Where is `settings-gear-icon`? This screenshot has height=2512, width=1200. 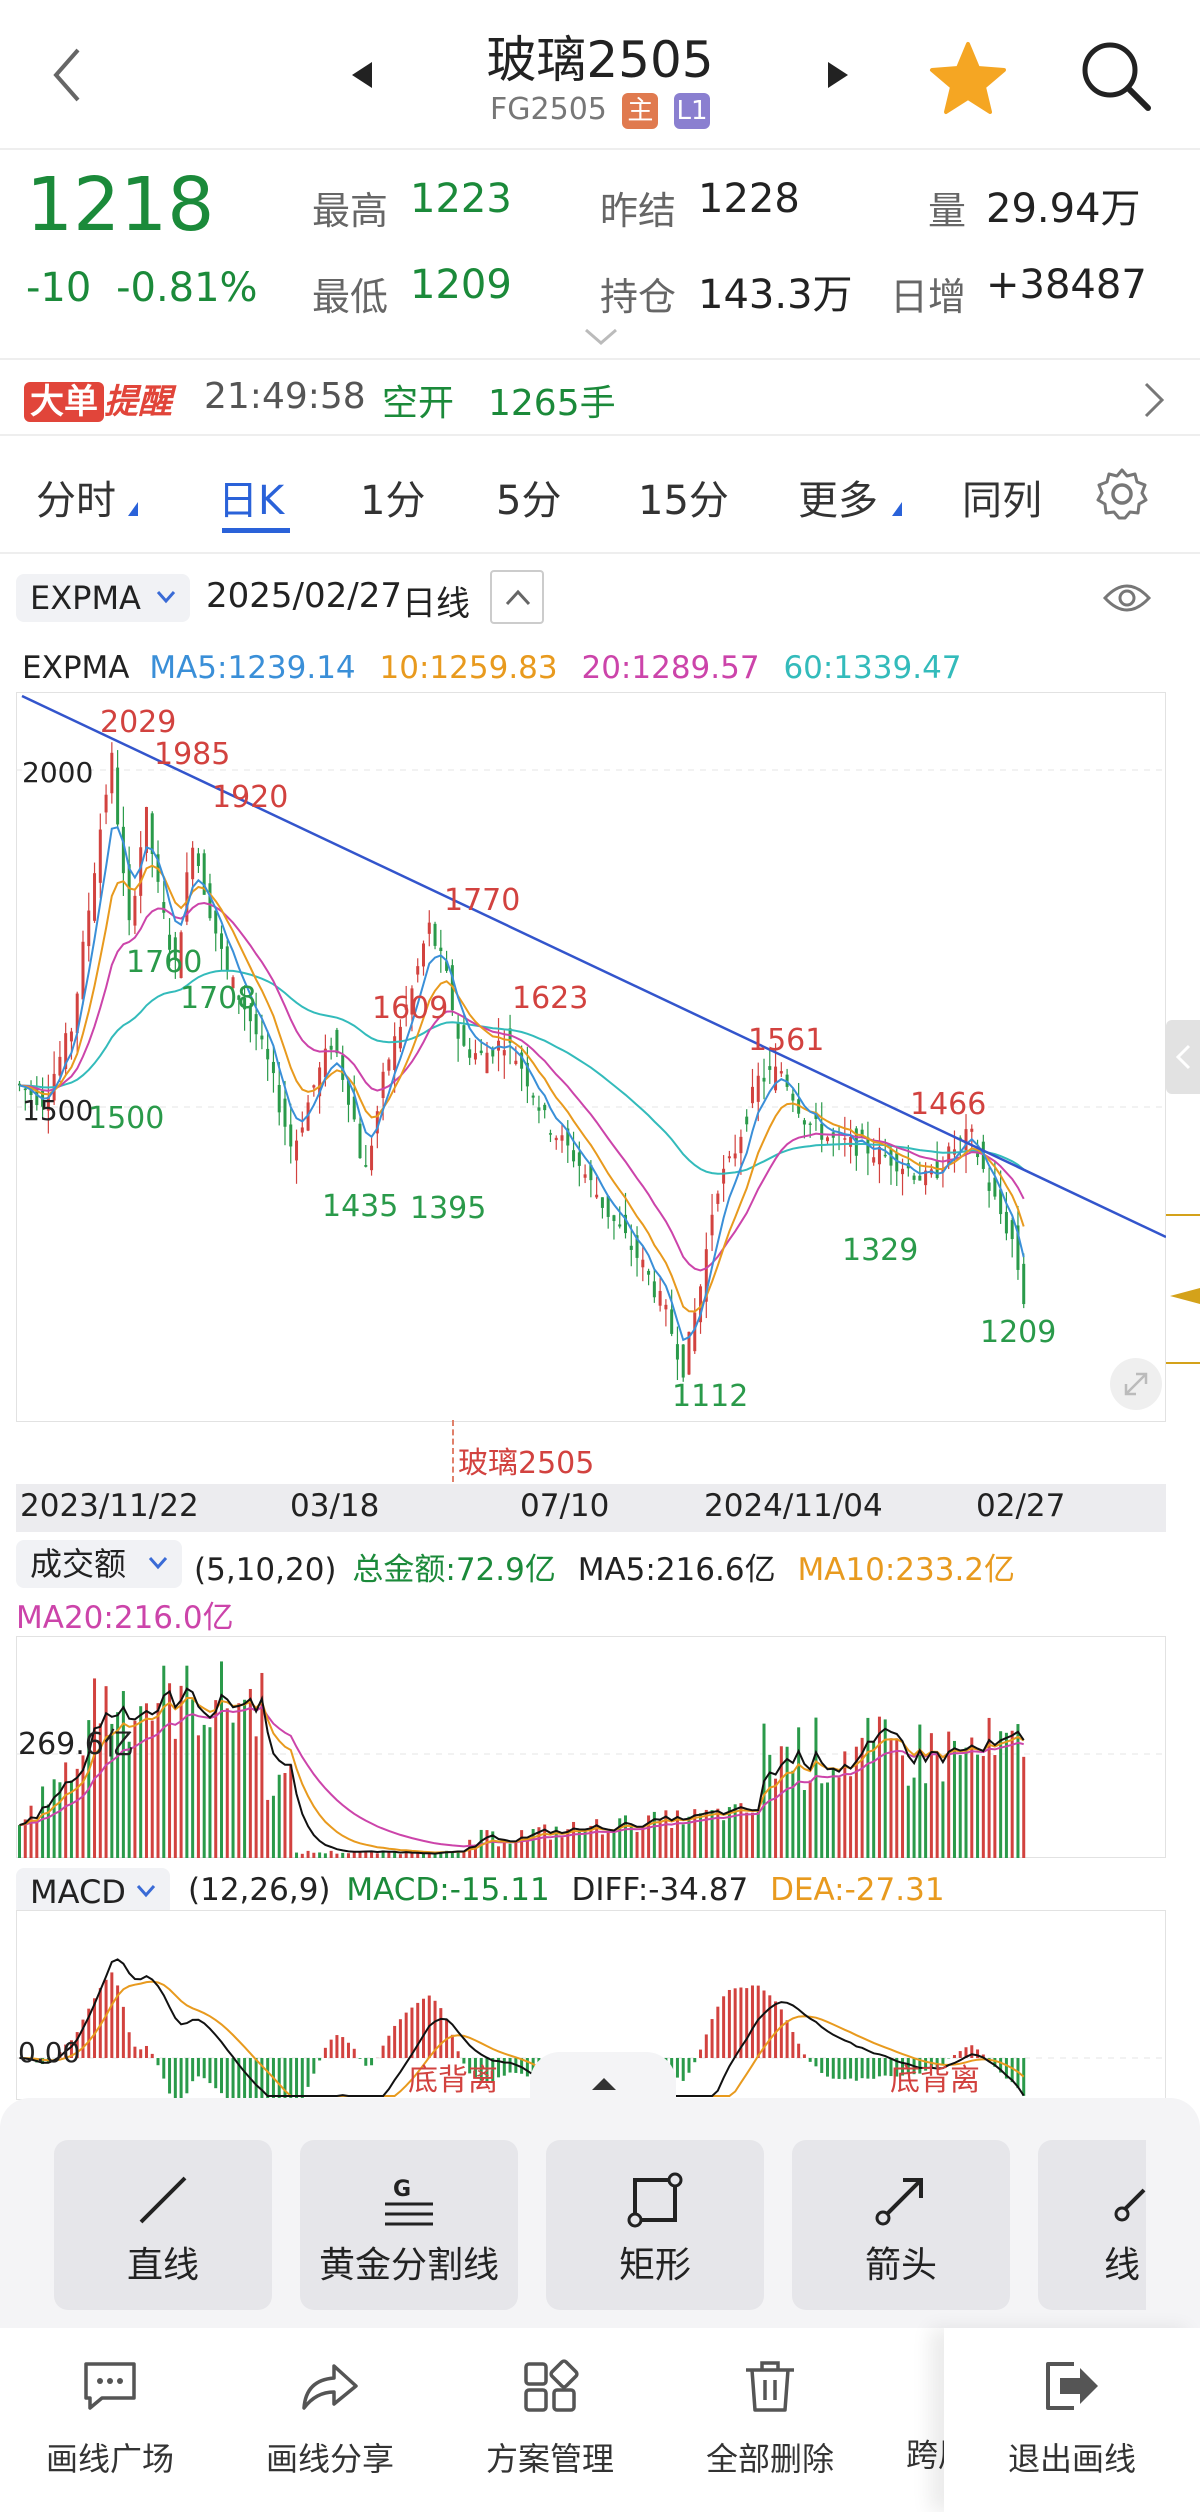 settings-gear-icon is located at coordinates (1122, 494).